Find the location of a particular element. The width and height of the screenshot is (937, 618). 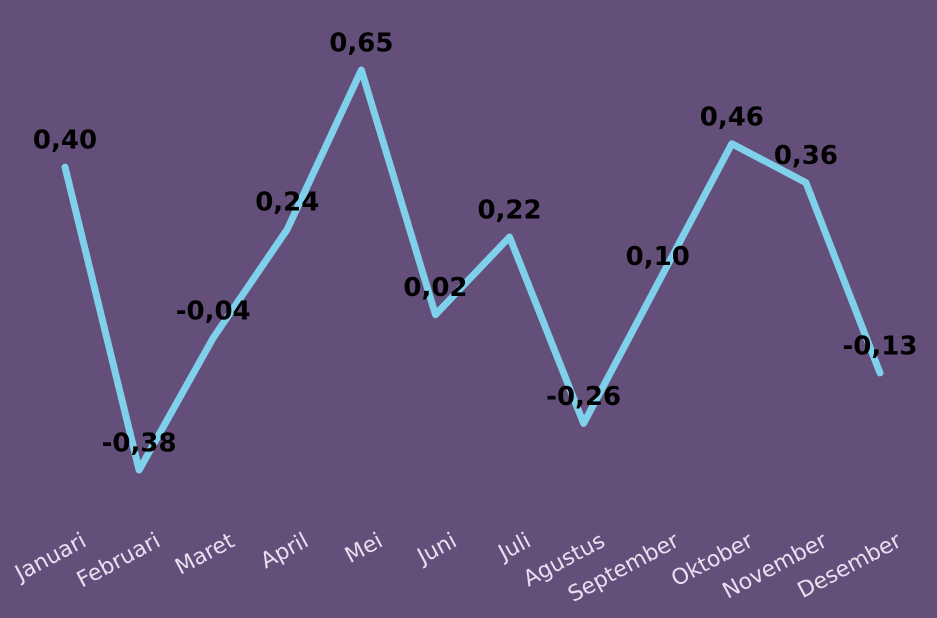

data-label: 0,22 is located at coordinates (509, 210).